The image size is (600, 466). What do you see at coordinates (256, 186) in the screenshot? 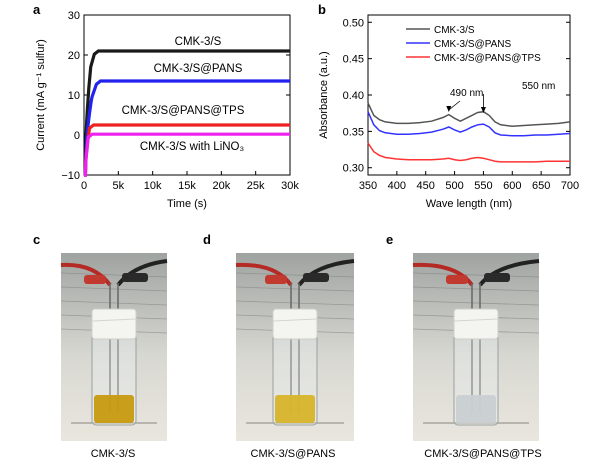
I see `x-tick-label-a: 25k` at bounding box center [256, 186].